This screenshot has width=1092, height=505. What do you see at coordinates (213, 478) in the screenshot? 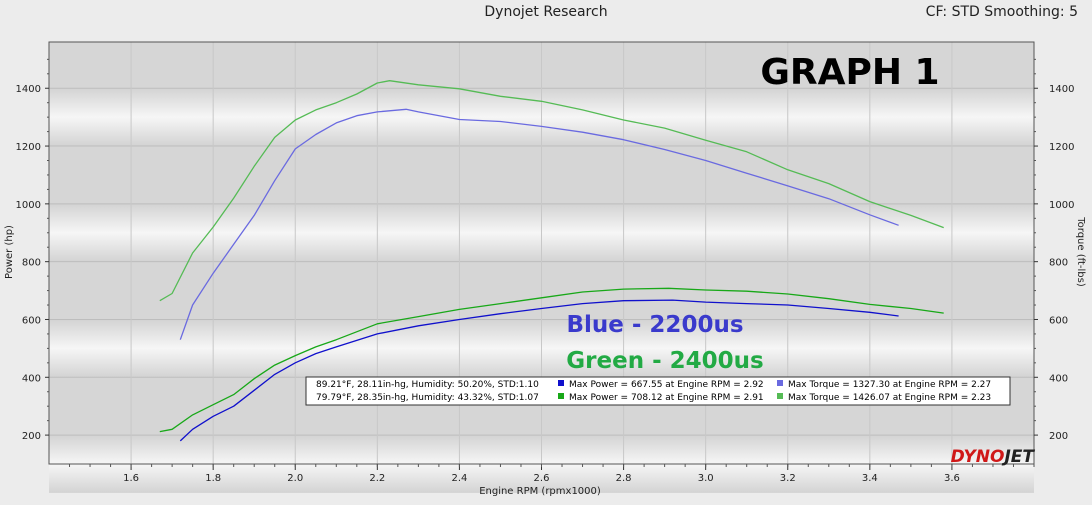
I see `x-tick-label: 1.8` at bounding box center [213, 478].